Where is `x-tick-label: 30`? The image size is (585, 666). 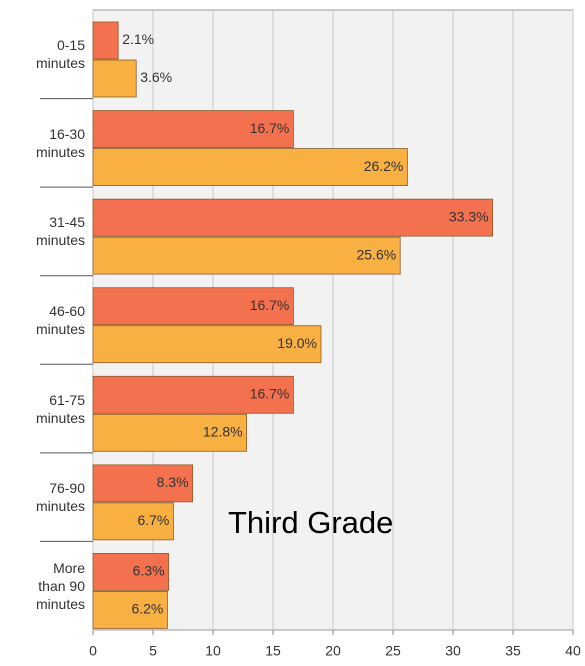 x-tick-label: 30 is located at coordinates (453, 651).